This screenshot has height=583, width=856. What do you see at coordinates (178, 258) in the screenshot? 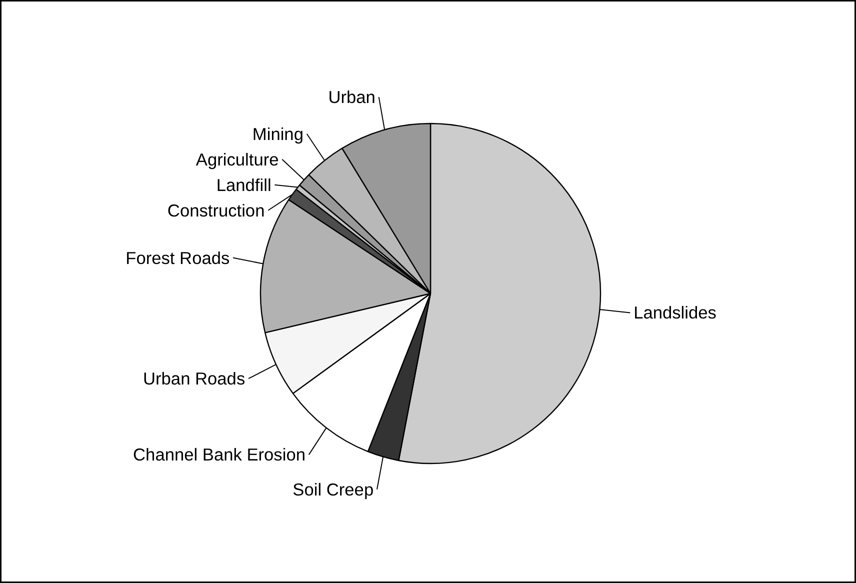
I see `slice-label: Forest Roads` at bounding box center [178, 258].